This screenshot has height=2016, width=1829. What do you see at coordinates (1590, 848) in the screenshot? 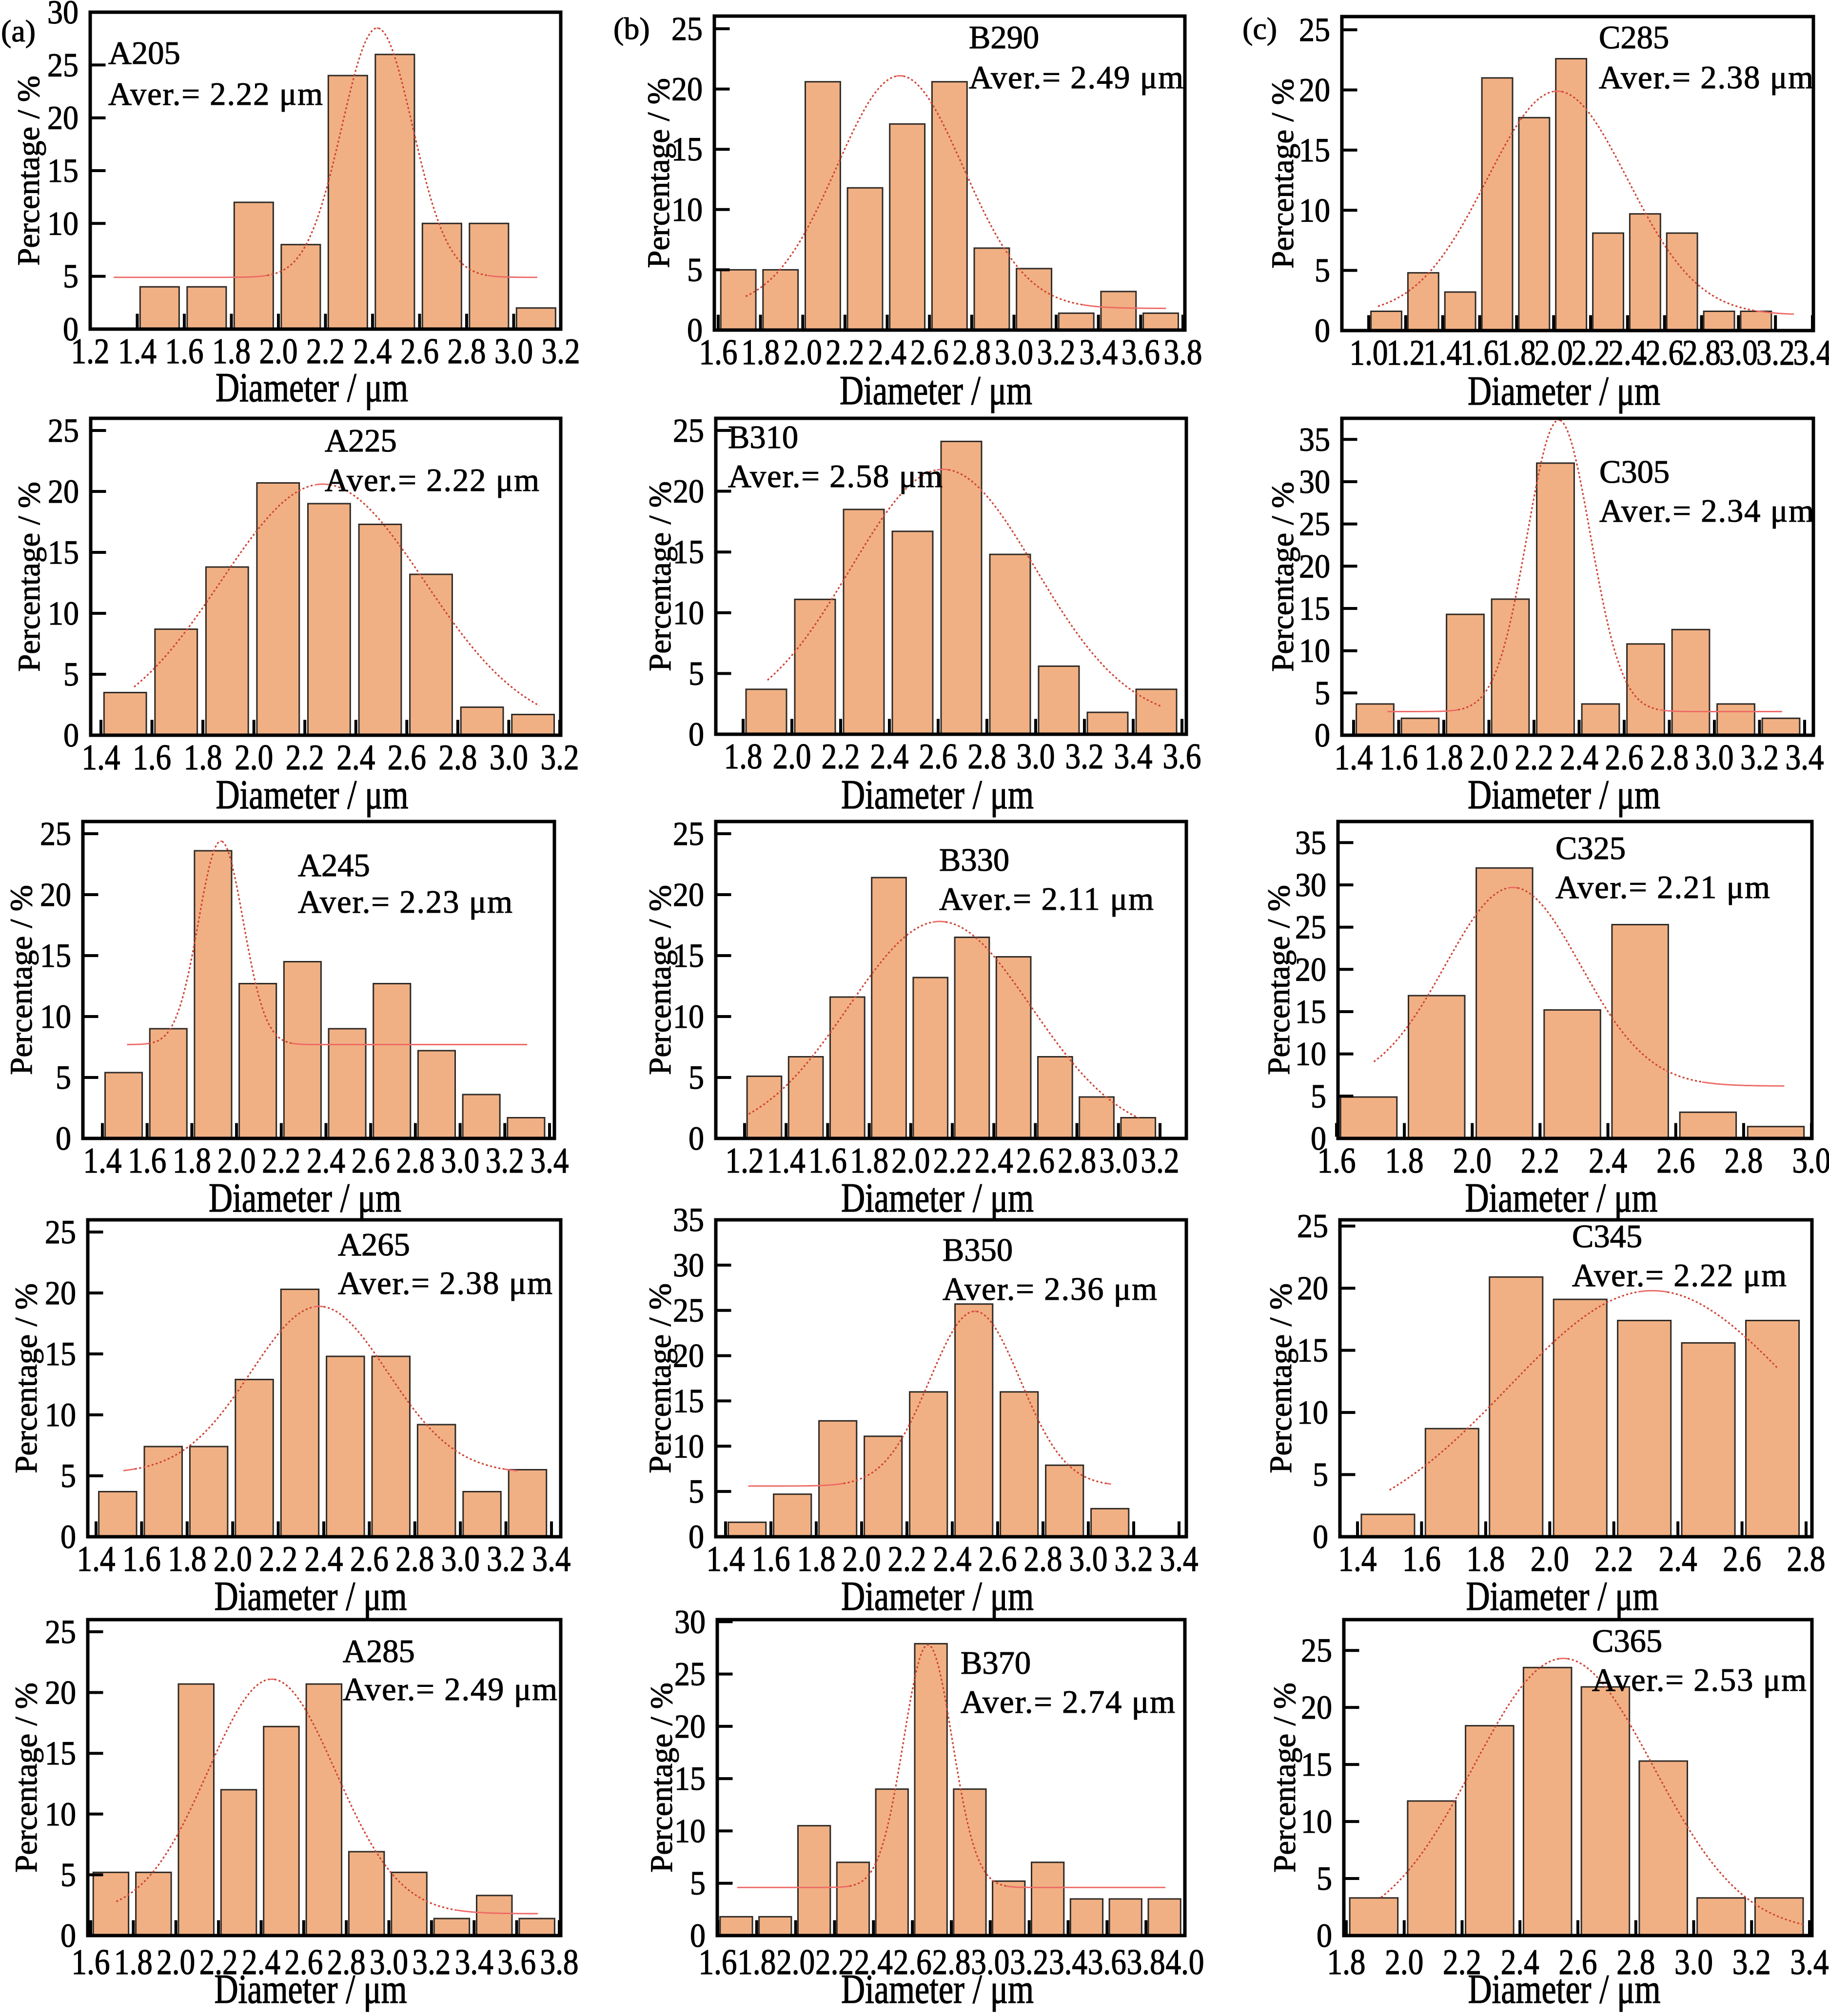
I see `svg-text: C325` at bounding box center [1590, 848].